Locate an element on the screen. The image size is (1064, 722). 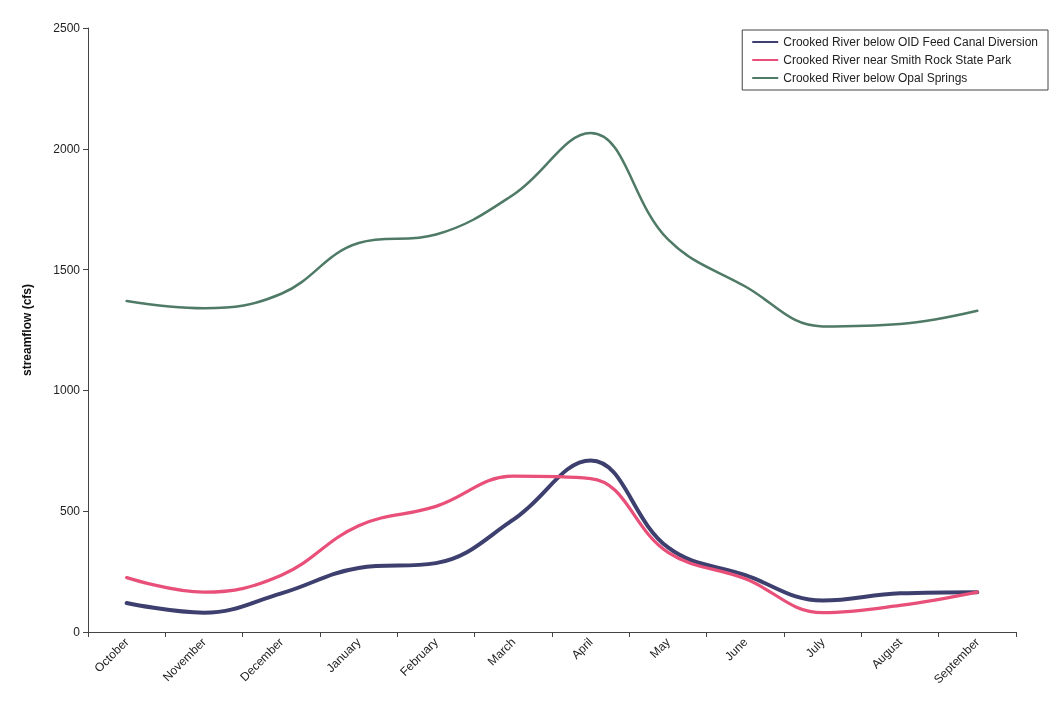
y-tick-label: 2000 is located at coordinates (67, 148).